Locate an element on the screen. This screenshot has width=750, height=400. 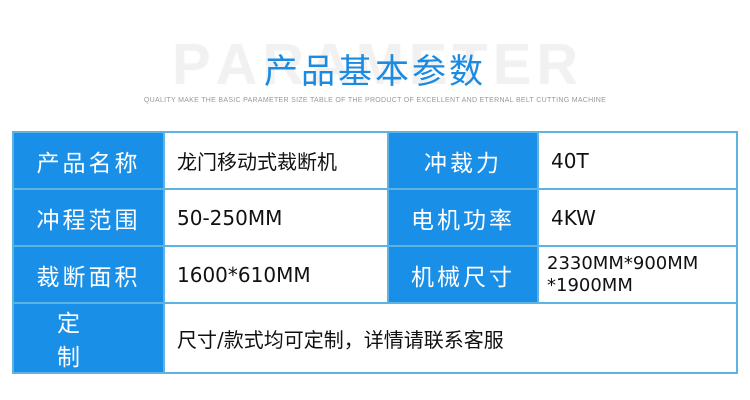
row-label: 电机功率 is located at coordinates (463, 217).